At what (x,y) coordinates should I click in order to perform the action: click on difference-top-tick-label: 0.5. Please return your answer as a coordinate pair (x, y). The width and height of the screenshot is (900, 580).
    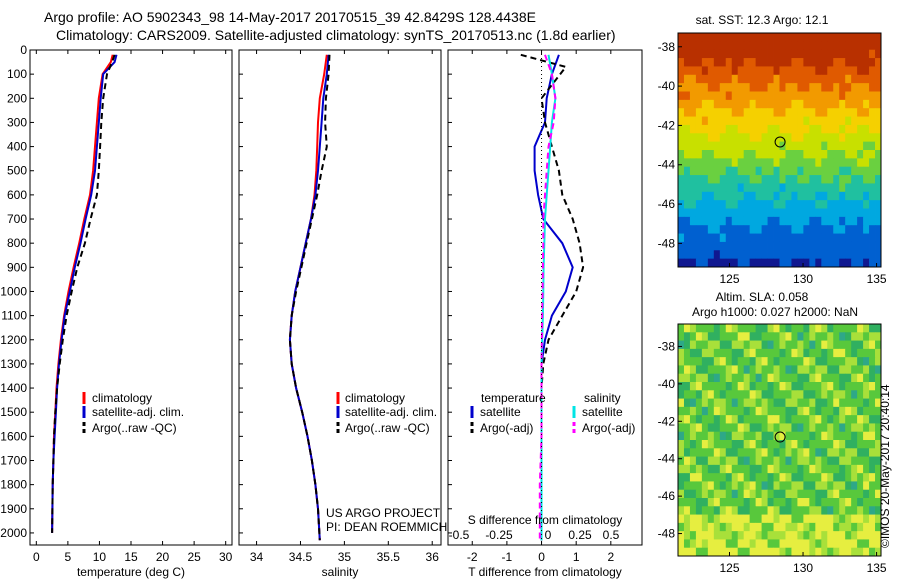
    Looking at the image, I should click on (611, 535).